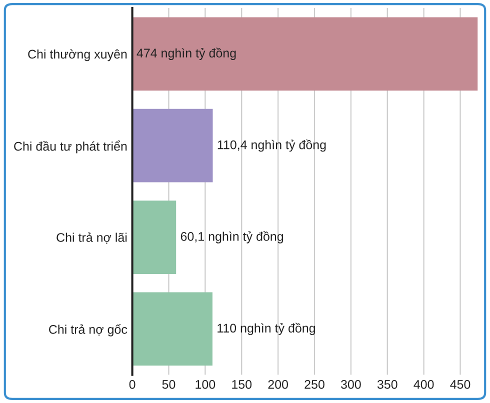 Image resolution: width=490 pixels, height=403 pixels. What do you see at coordinates (232, 237) in the screenshot?
I see `data-label: 60,1 nghìn tỷ đồng` at bounding box center [232, 237].